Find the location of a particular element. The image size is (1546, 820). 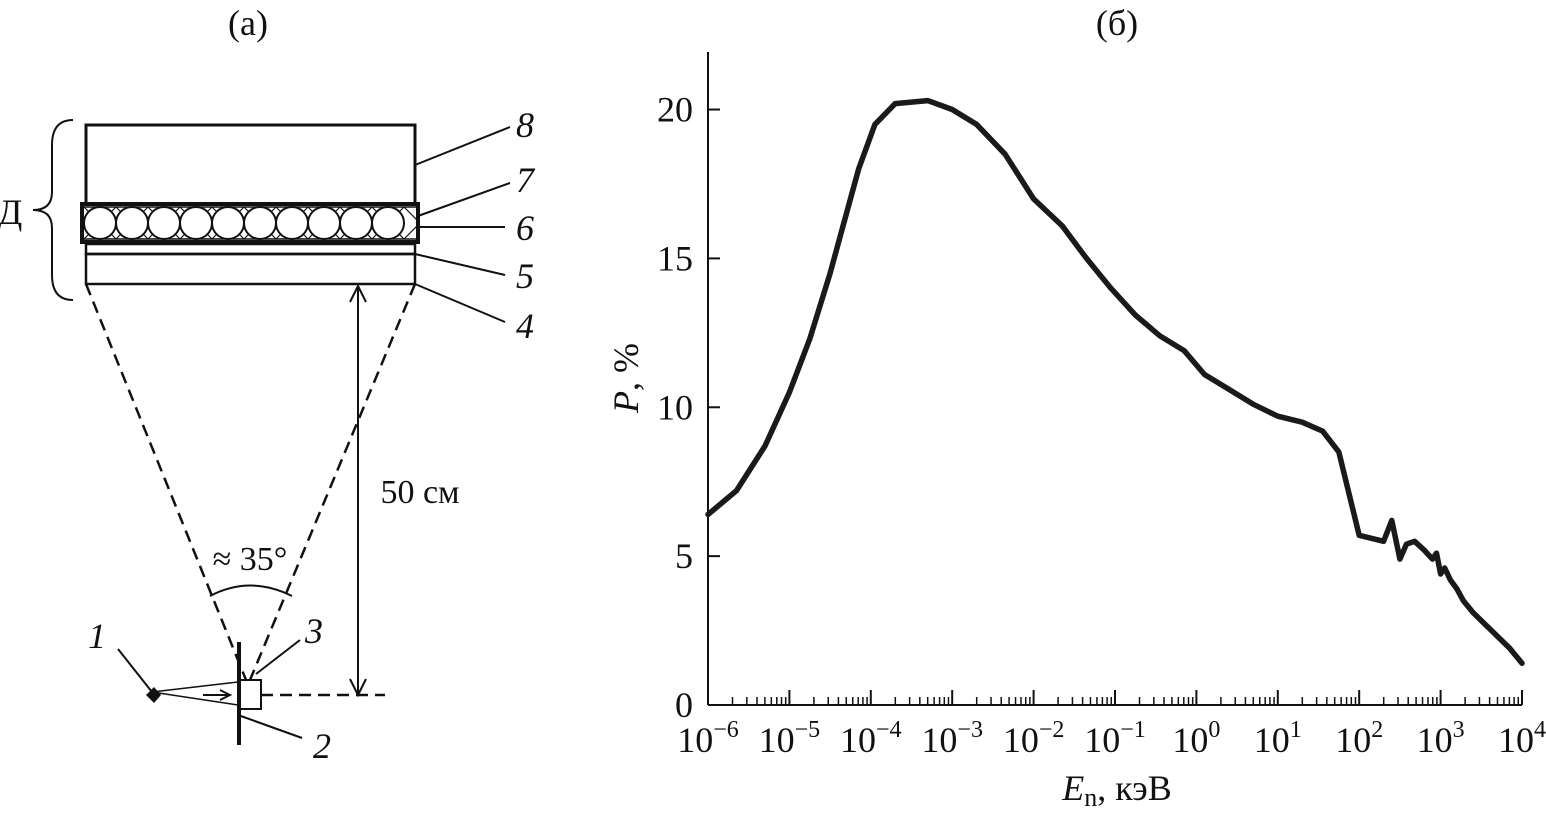

y-axis-title-unit: , % is located at coordinates (626, 367).